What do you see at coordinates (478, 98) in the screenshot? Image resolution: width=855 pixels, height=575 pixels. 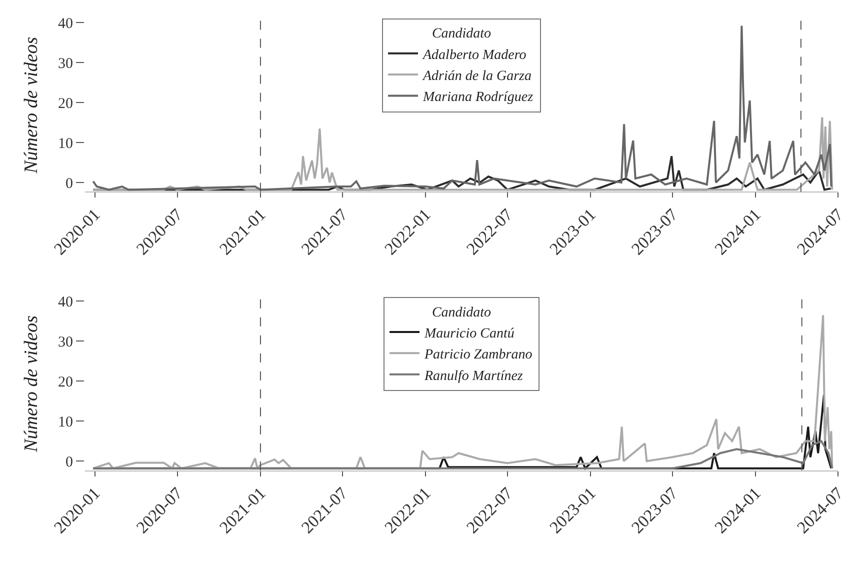 I see `legend-label: Mariana Rodríguez` at bounding box center [478, 98].